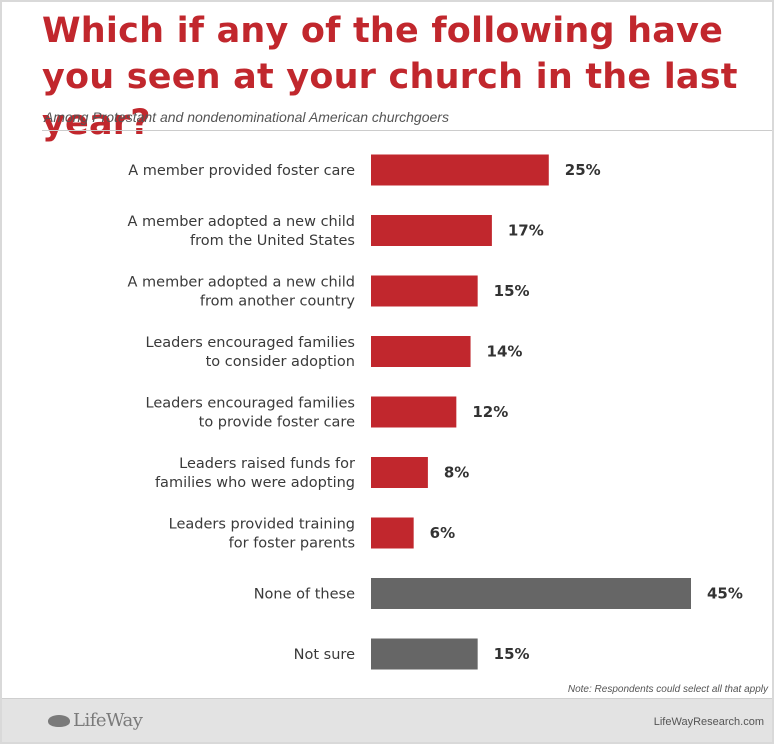 The width and height of the screenshot is (774, 744). I want to click on bar-value-label-6: 8%, so click(456, 473).